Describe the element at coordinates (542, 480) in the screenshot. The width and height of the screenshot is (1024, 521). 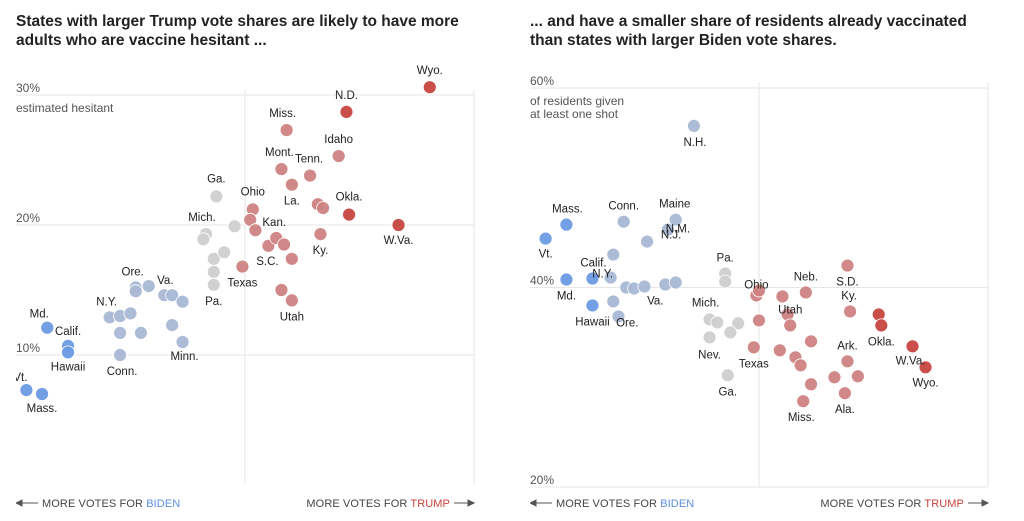
I see `y-tick-label: 20%` at that location.